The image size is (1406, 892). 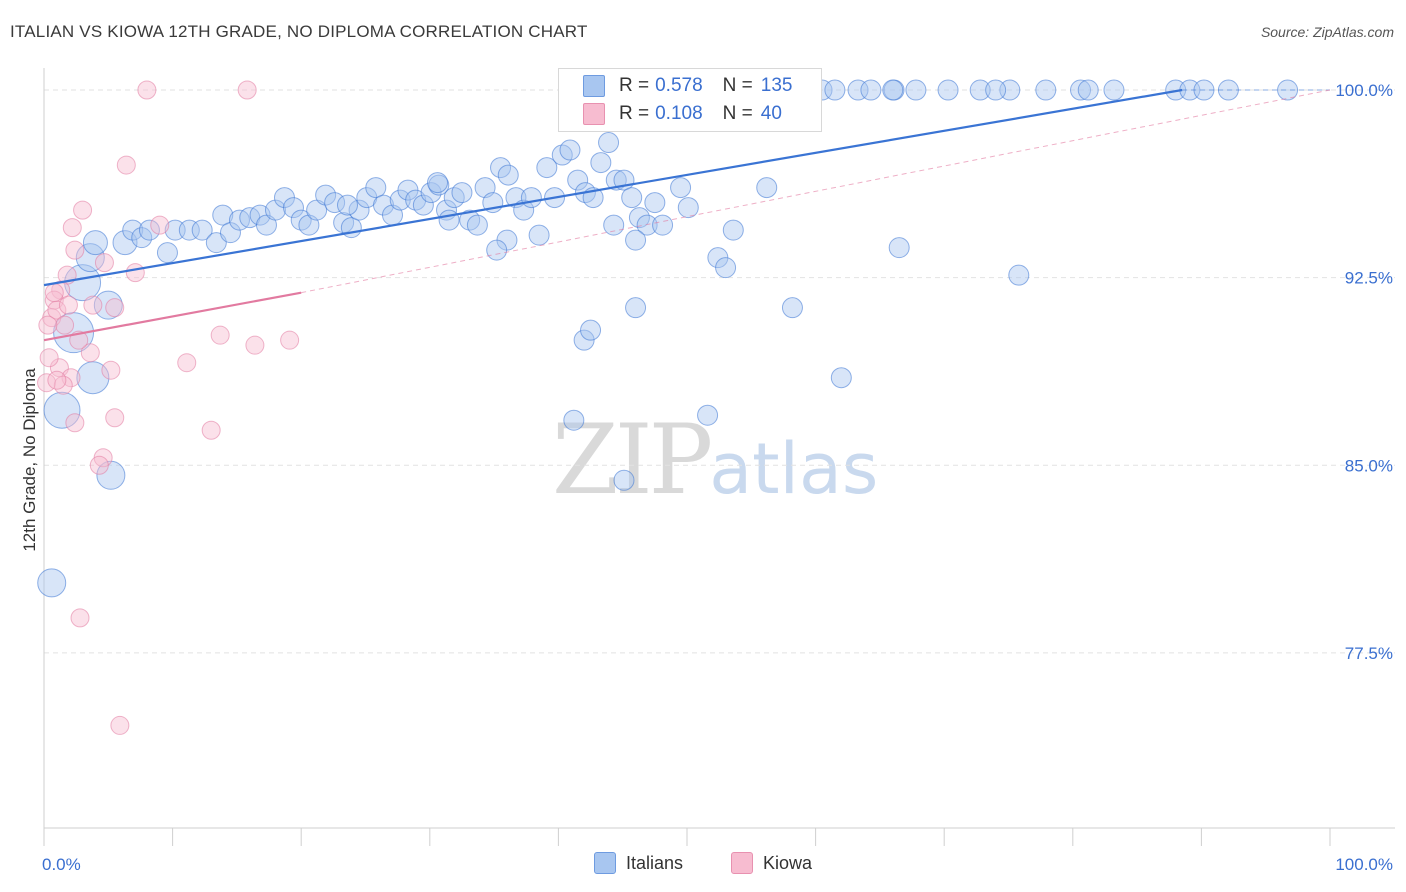 What do you see at coordinates (703, 863) in the screenshot?
I see `series-legend: Italians Kiowa` at bounding box center [703, 863].